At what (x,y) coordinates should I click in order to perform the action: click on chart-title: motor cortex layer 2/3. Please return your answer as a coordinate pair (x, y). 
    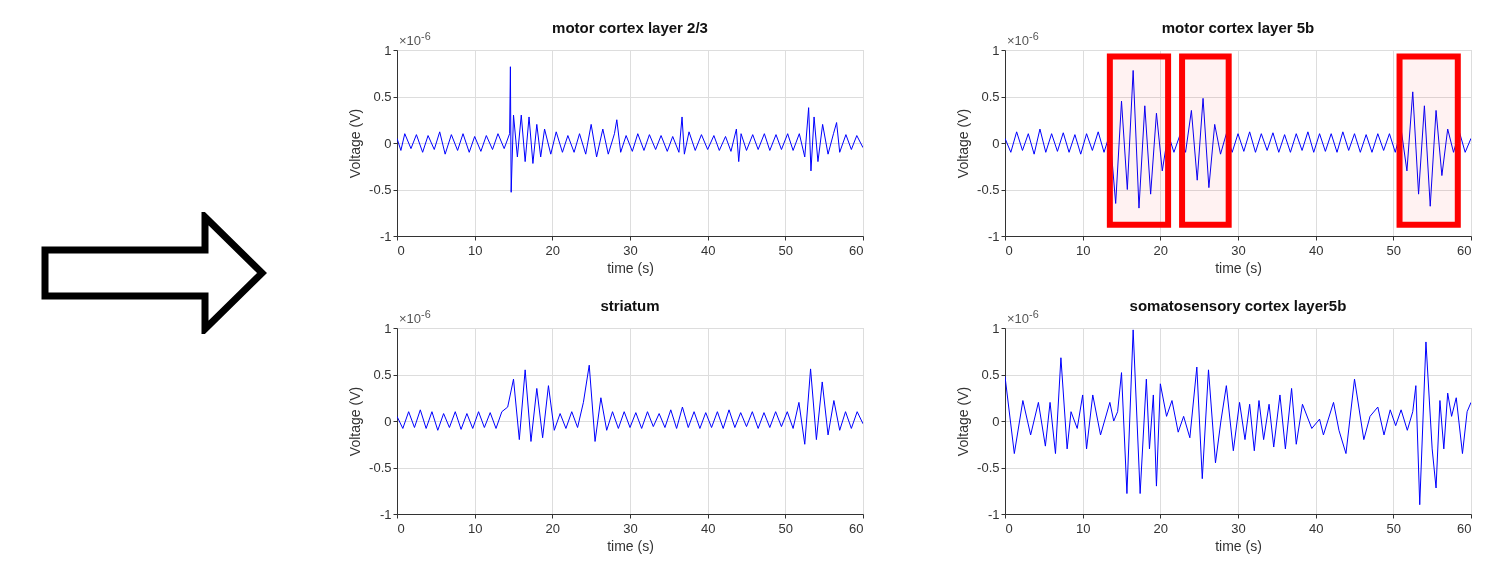
    Looking at the image, I should click on (630, 27).